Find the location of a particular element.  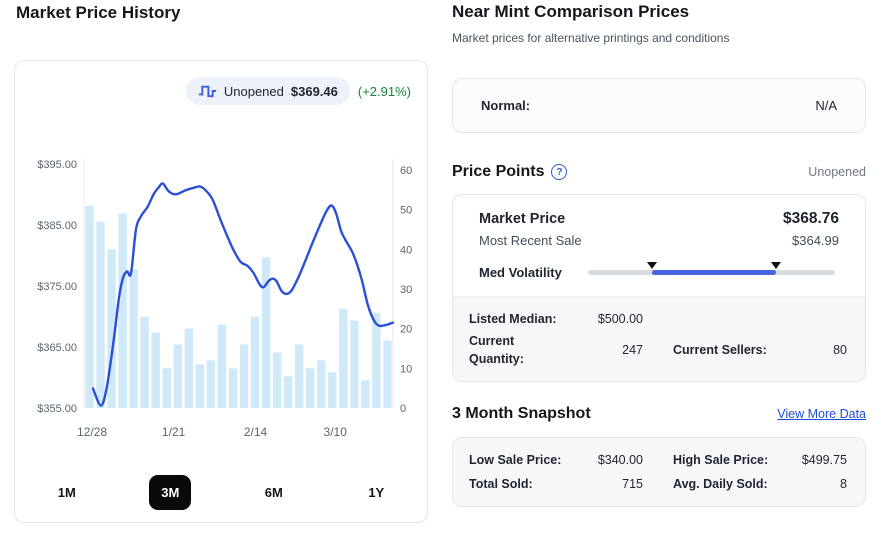

condition-price: N/A is located at coordinates (826, 105).